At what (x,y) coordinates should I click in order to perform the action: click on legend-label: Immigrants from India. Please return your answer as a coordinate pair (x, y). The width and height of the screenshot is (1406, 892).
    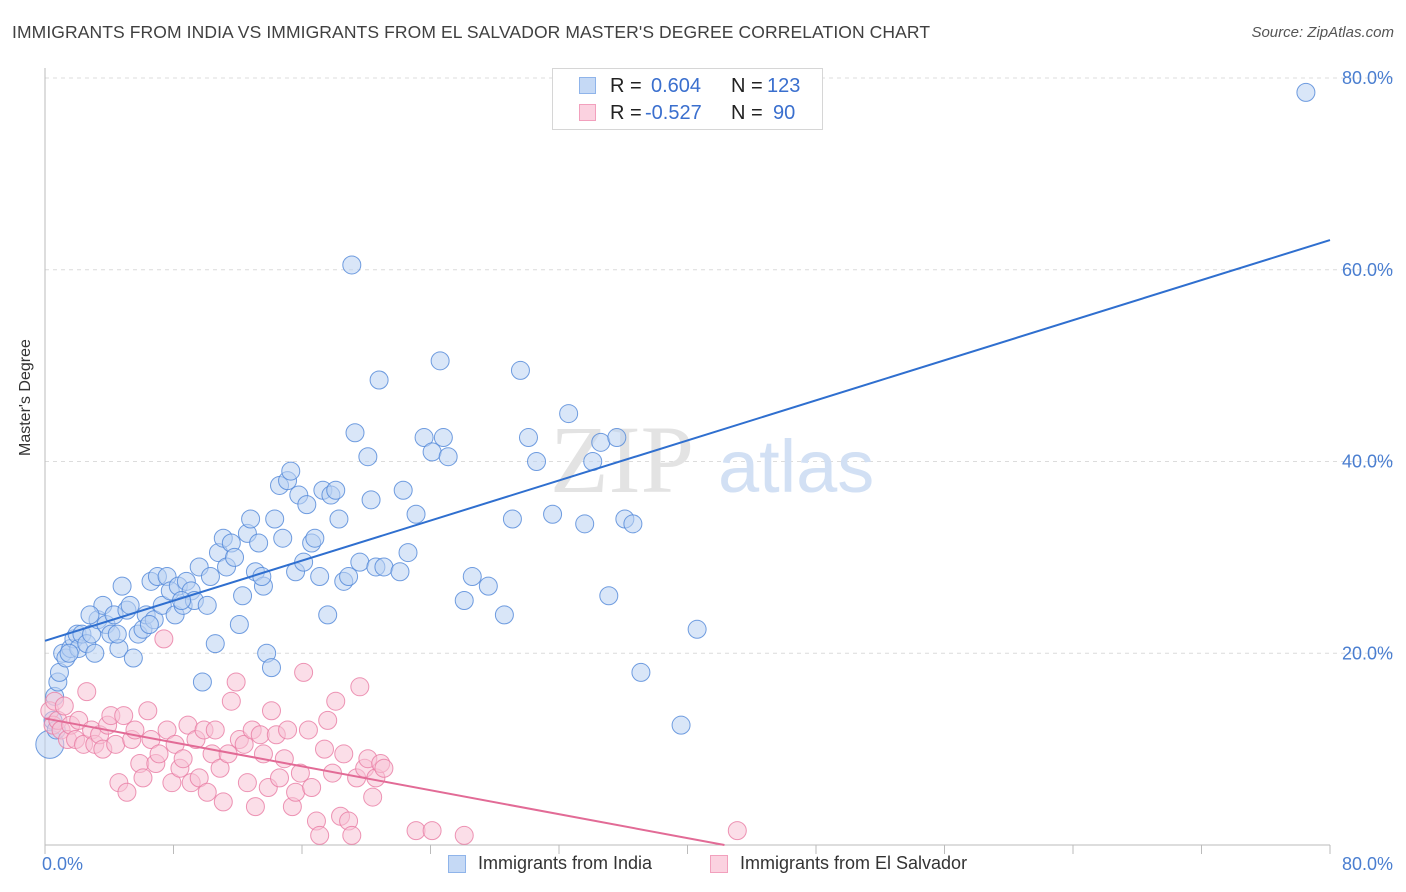
    Looking at the image, I should click on (565, 863).